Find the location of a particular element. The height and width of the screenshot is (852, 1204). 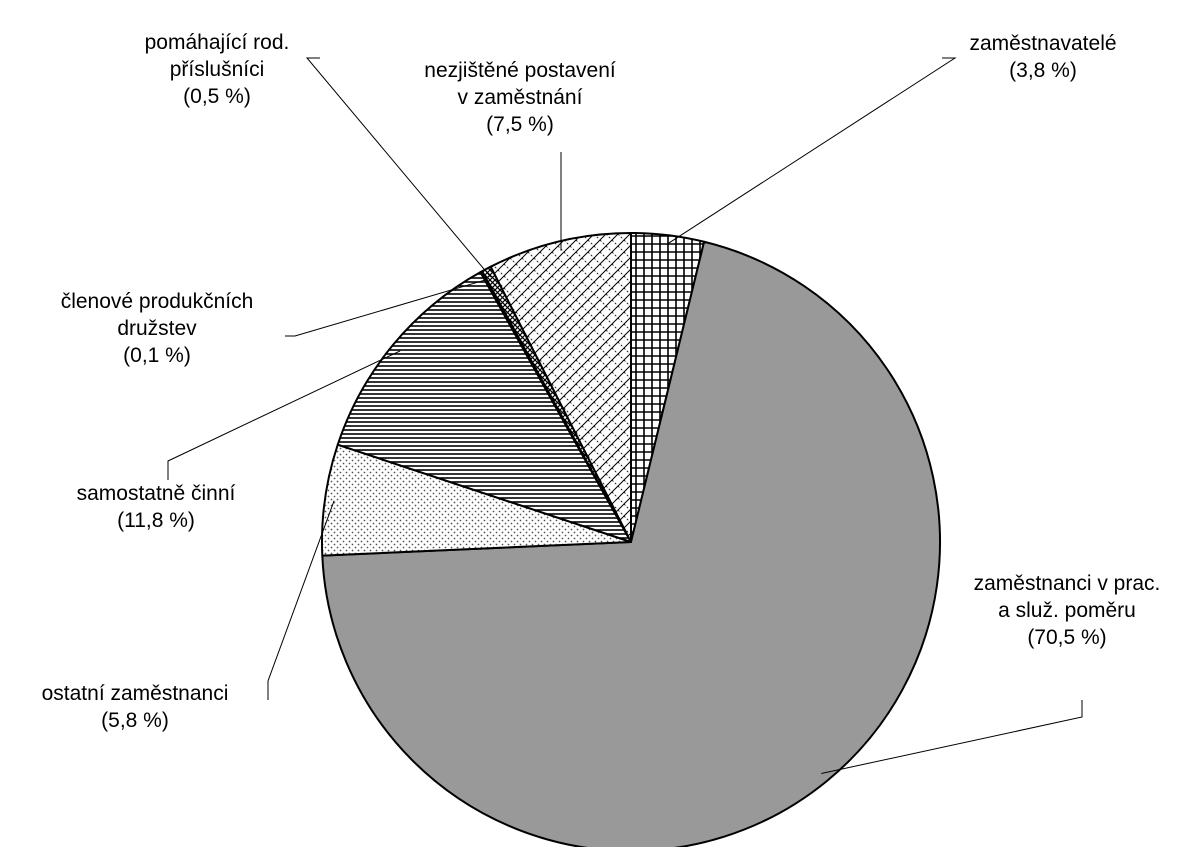

slice-label-line: příslušníci is located at coordinates (217, 69).